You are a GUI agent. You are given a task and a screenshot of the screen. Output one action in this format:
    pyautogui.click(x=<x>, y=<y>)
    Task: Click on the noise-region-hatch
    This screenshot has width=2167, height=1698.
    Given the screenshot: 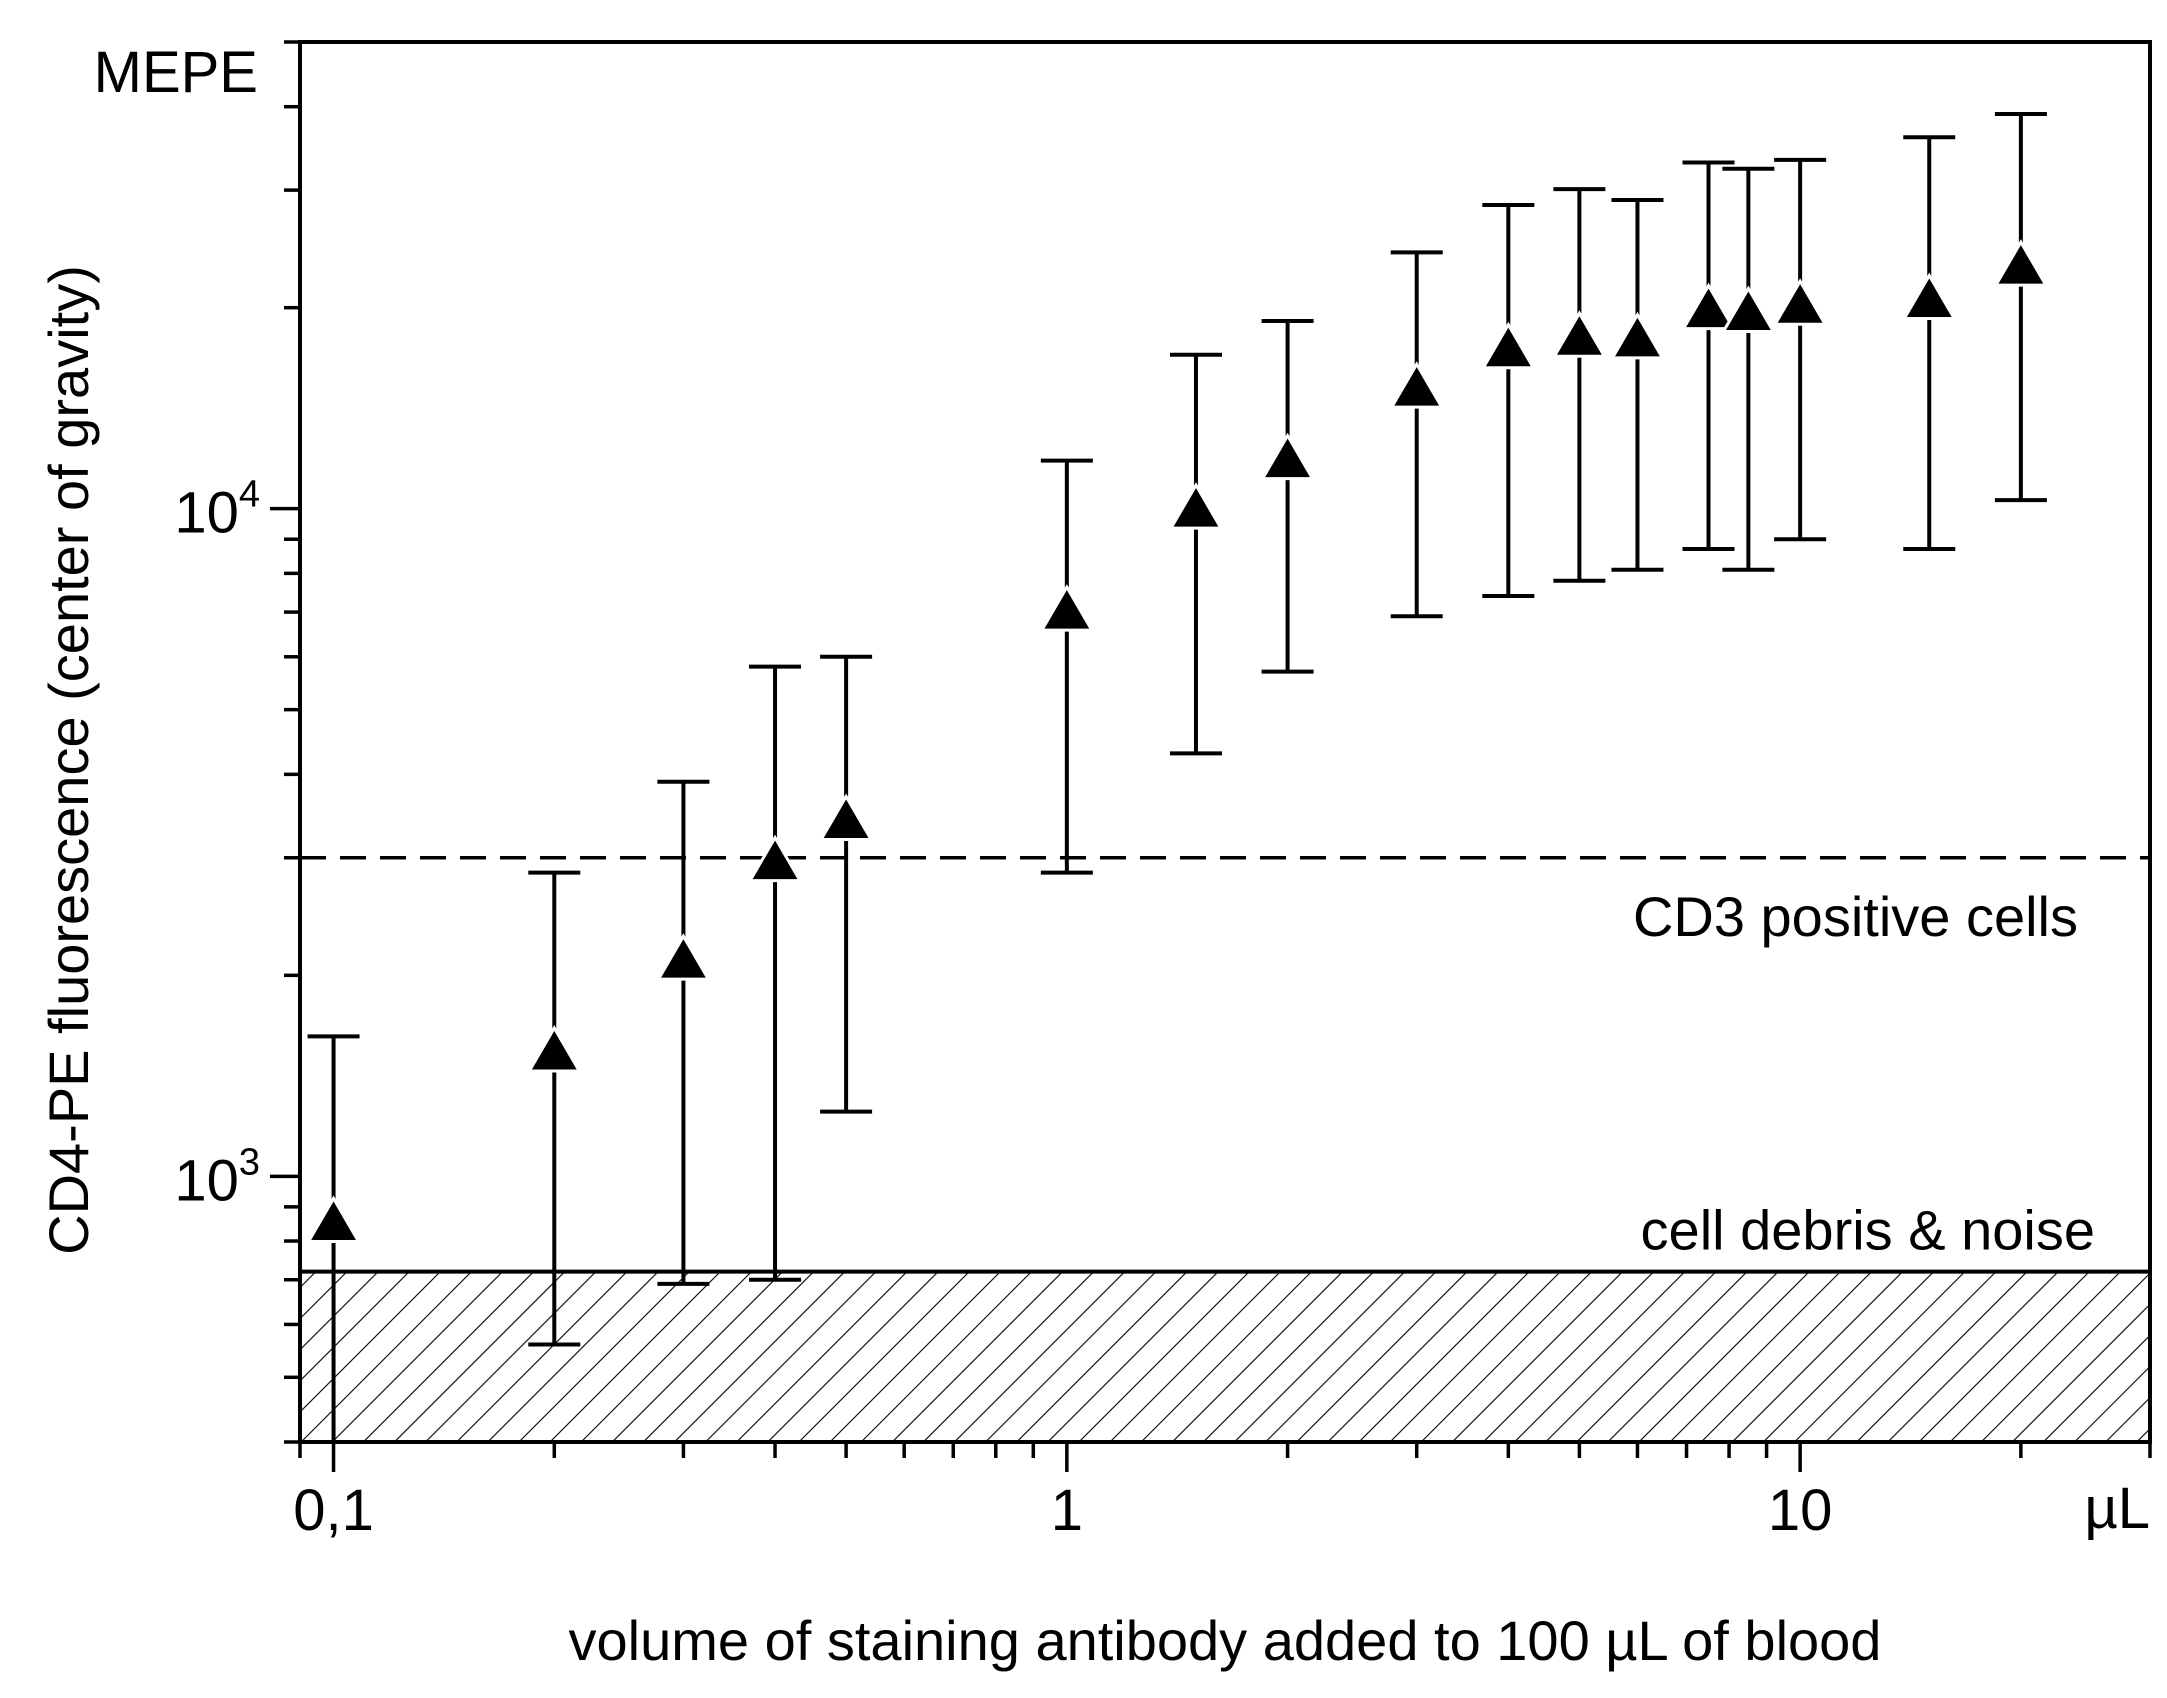 What is the action you would take?
    pyautogui.click(x=1225, y=1356)
    